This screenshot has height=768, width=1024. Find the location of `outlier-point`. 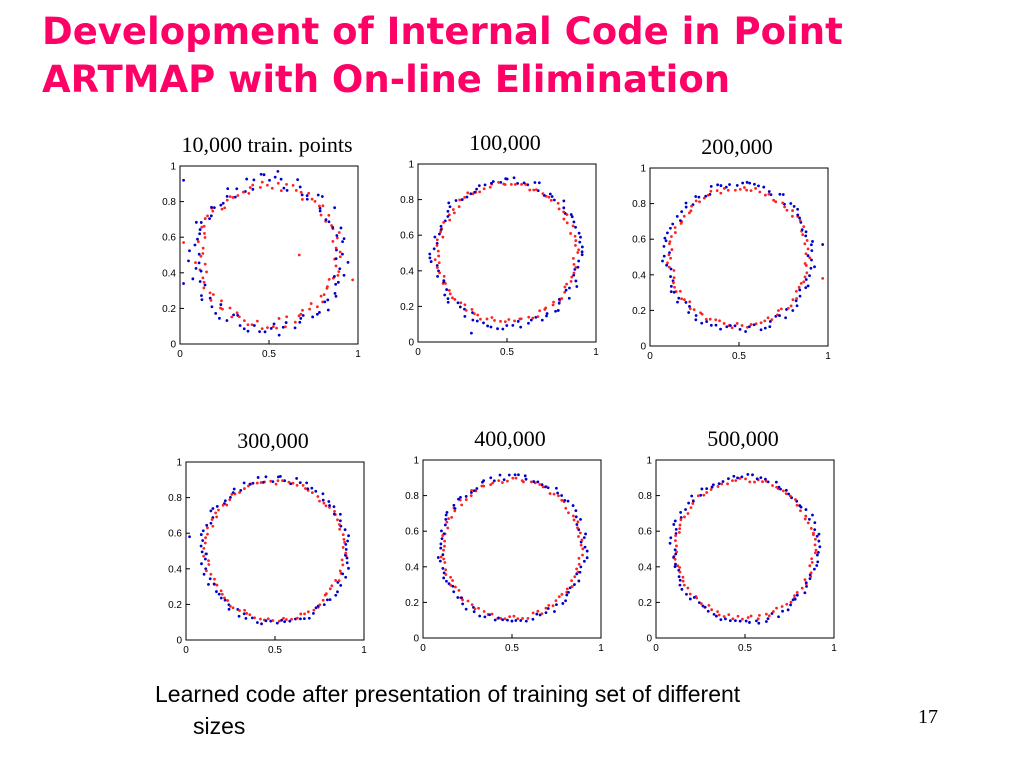

outlier-point is located at coordinates (299, 255).